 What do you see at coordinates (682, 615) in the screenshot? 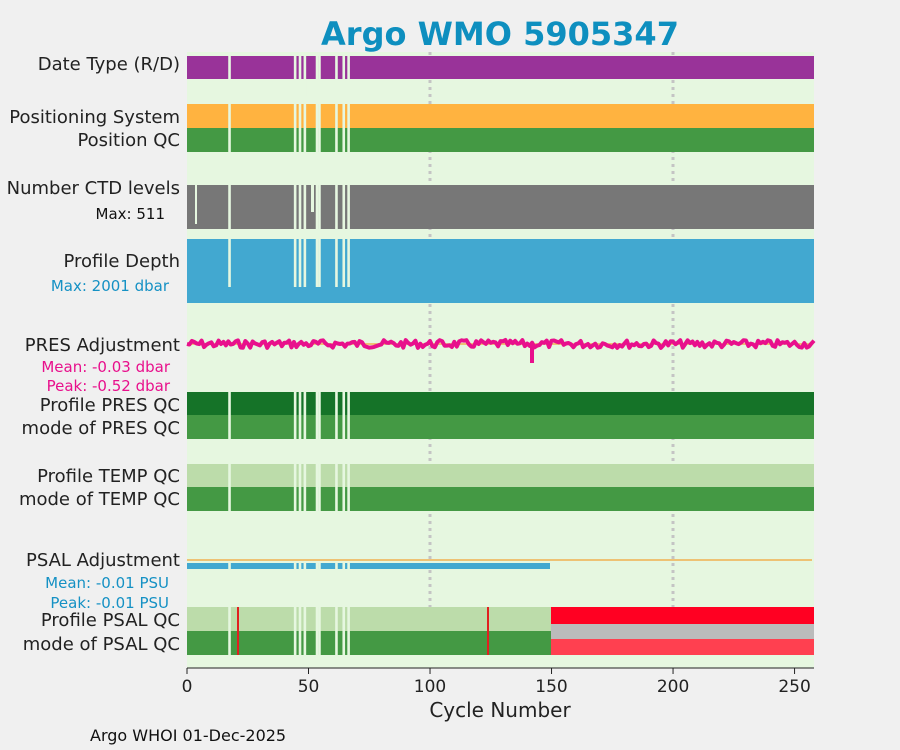
I see `profile-psal-qc-band-bad` at bounding box center [682, 615].